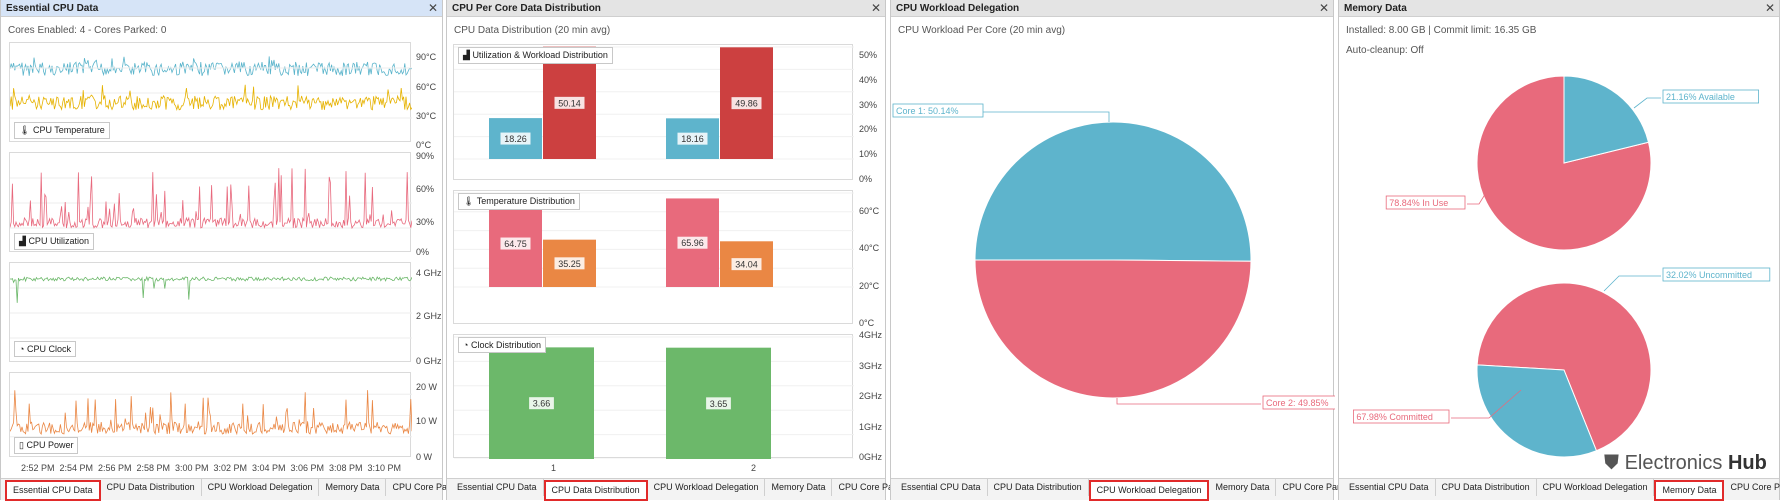  I want to click on panel-title: Memory Data, so click(1375, 8).